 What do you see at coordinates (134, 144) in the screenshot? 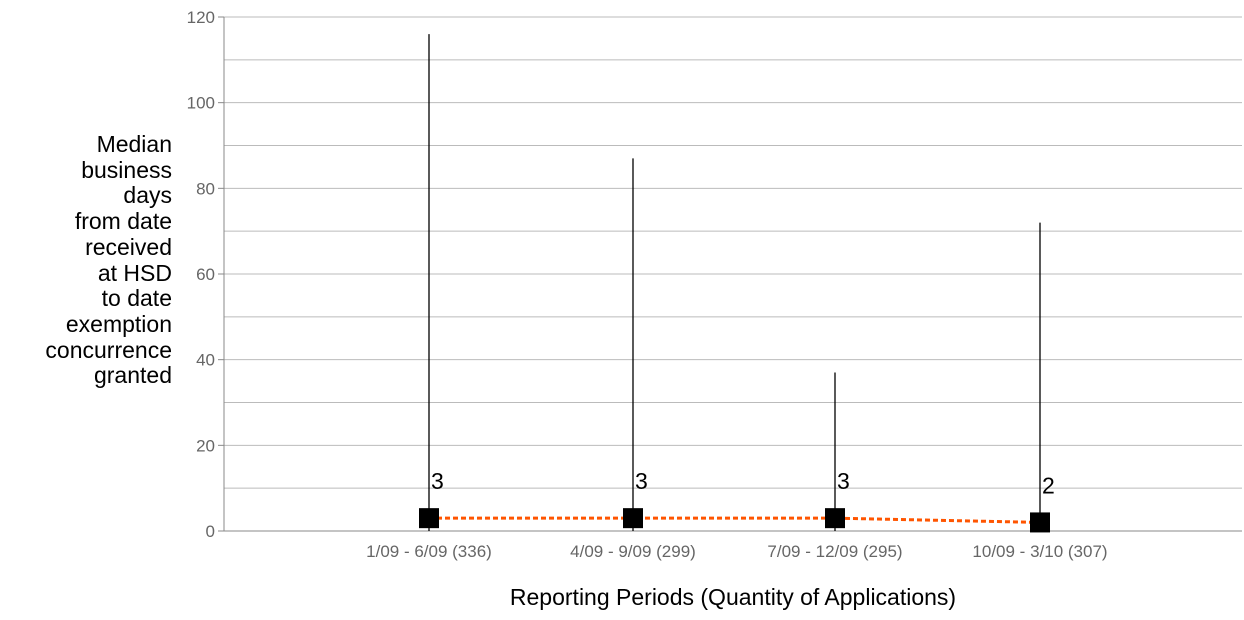
I see `y-axis-label-line: Median` at bounding box center [134, 144].